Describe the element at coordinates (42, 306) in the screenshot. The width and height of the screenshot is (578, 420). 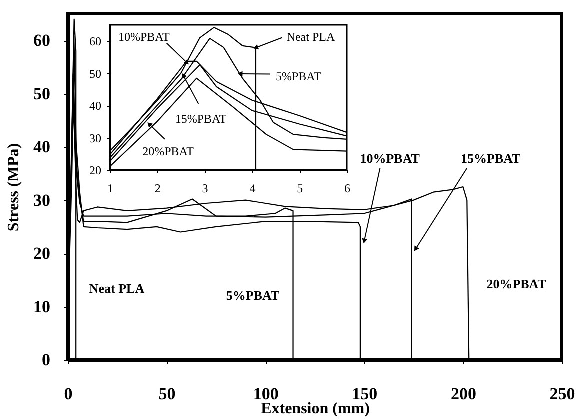
I see `y-tick-label: 10` at that location.